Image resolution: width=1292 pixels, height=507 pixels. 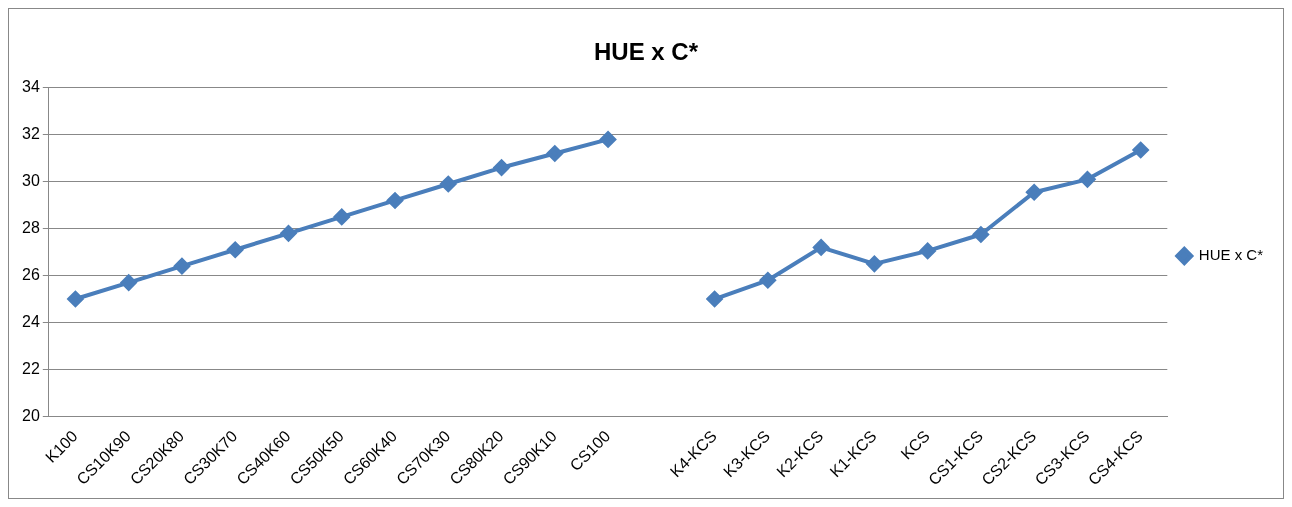 What do you see at coordinates (31, 228) in the screenshot?
I see `y-tick-label: 28` at bounding box center [31, 228].